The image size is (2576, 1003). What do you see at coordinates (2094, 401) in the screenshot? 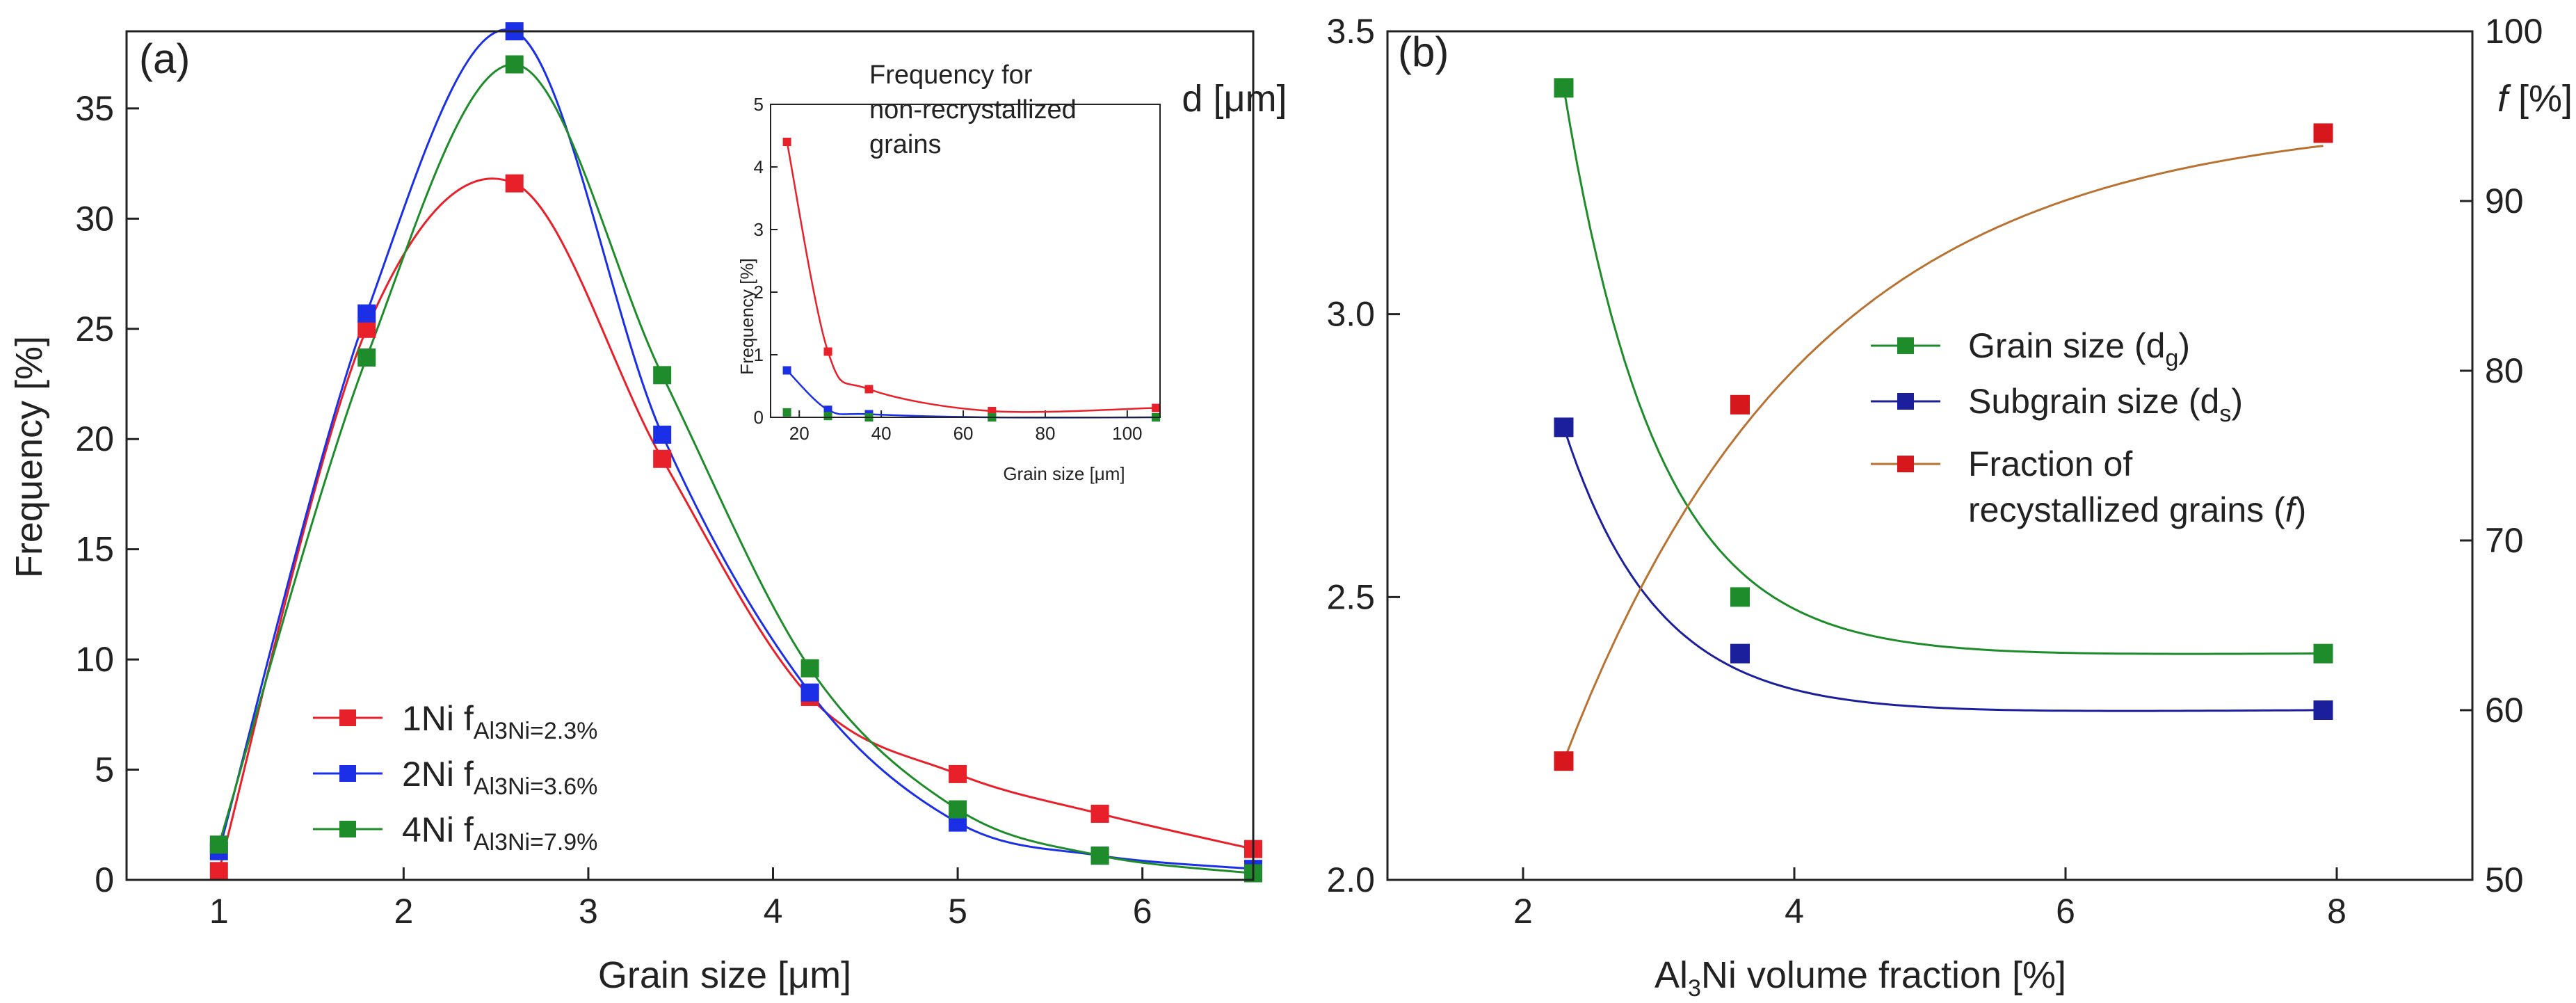
I see `legend-subgrain-size-label: Subgrain size (d` at bounding box center [2094, 401].